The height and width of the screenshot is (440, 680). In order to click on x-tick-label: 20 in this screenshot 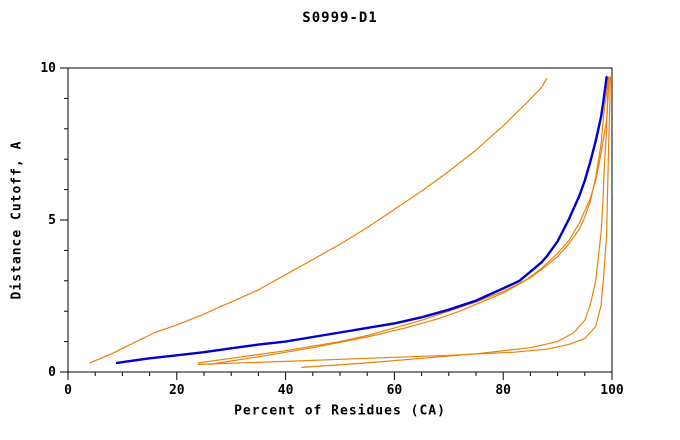, I will do `click(177, 390)`.